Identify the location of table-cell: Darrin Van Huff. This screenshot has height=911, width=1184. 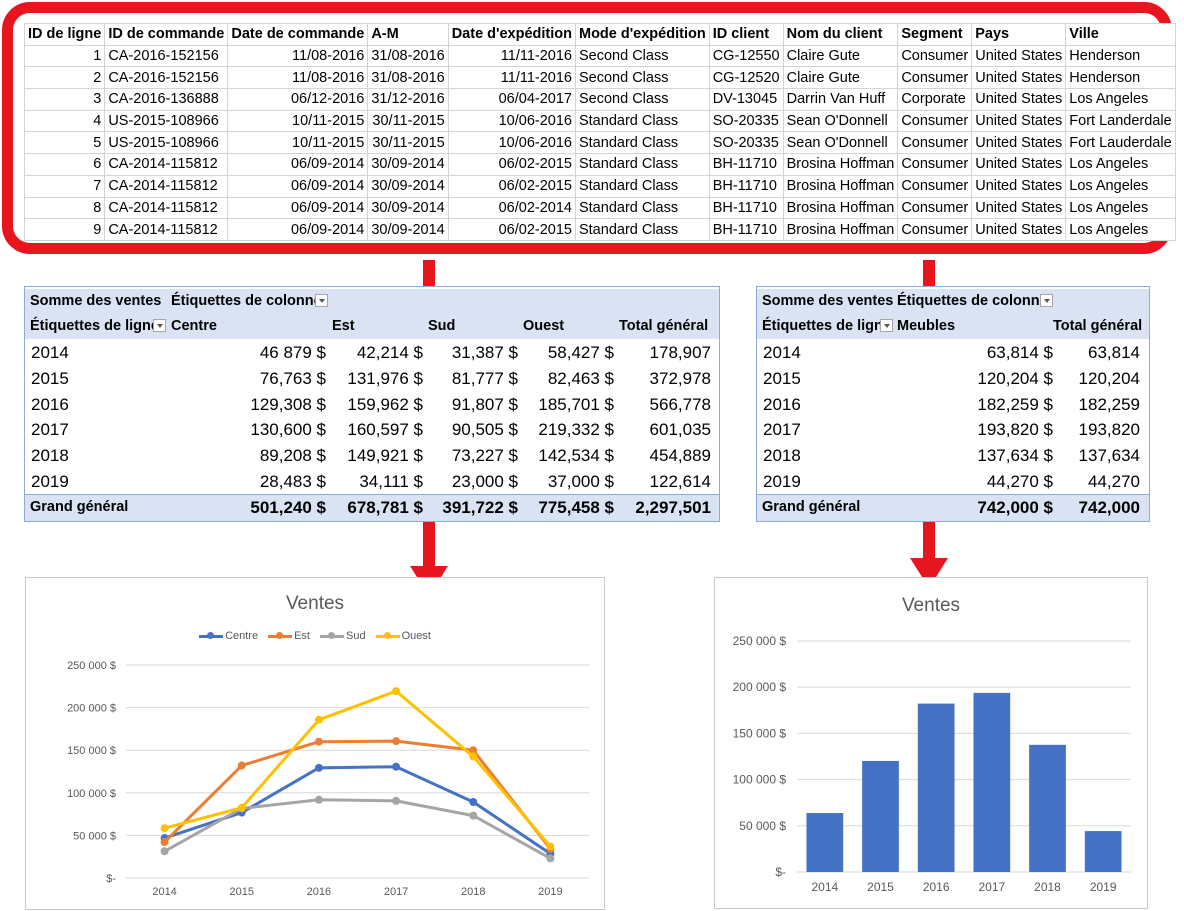
(840, 99).